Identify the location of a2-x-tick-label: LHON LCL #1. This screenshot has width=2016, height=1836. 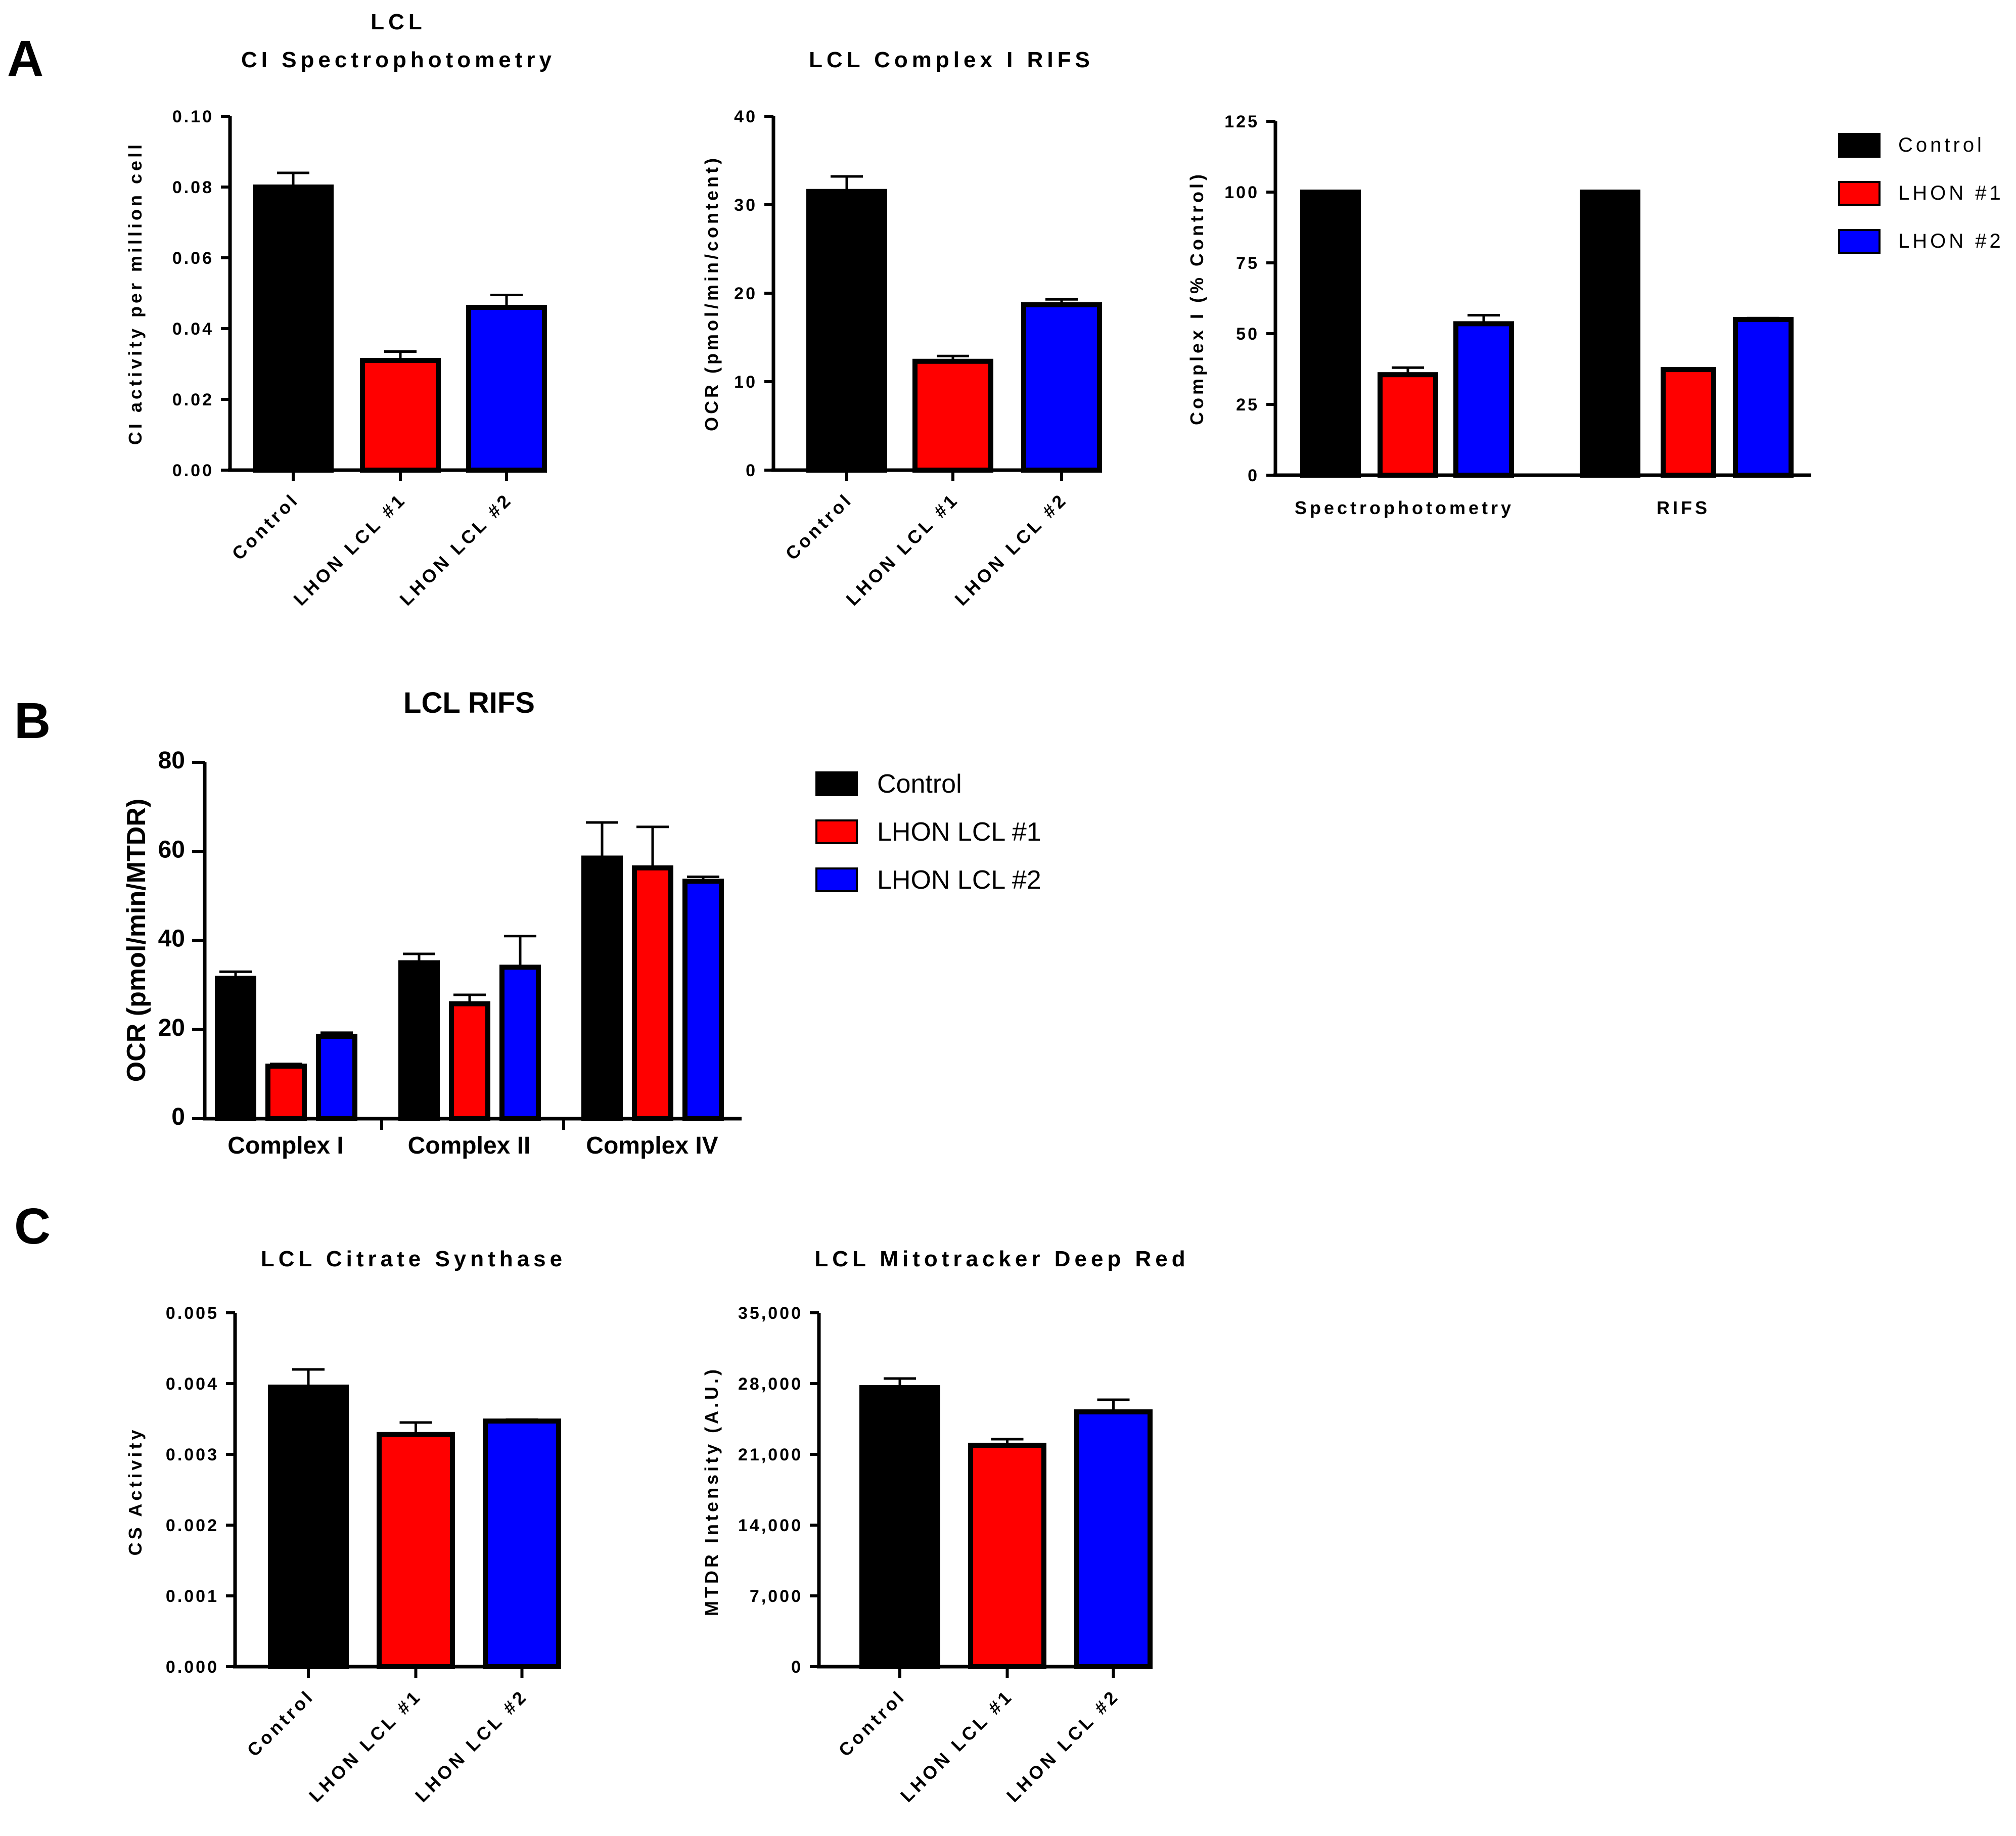
(903, 549).